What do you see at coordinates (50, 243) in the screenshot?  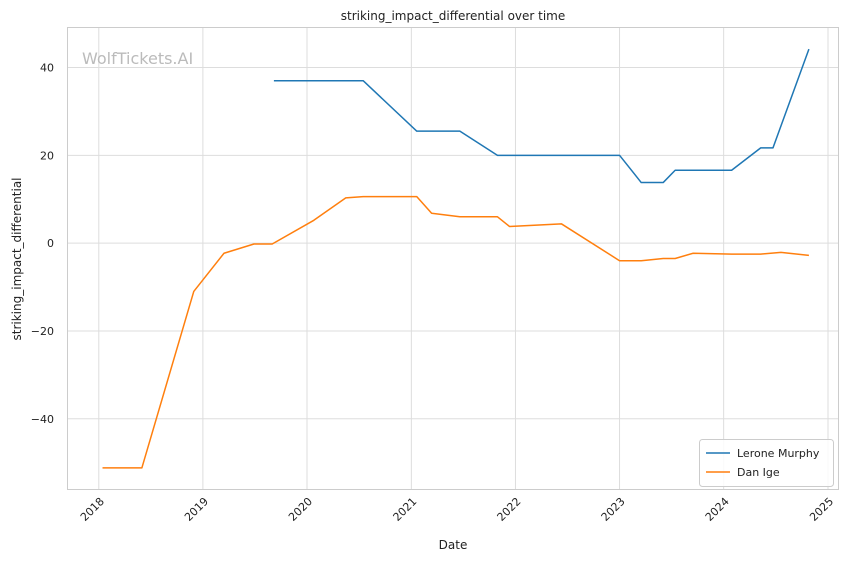 I see `y-tick-label: 0` at bounding box center [50, 243].